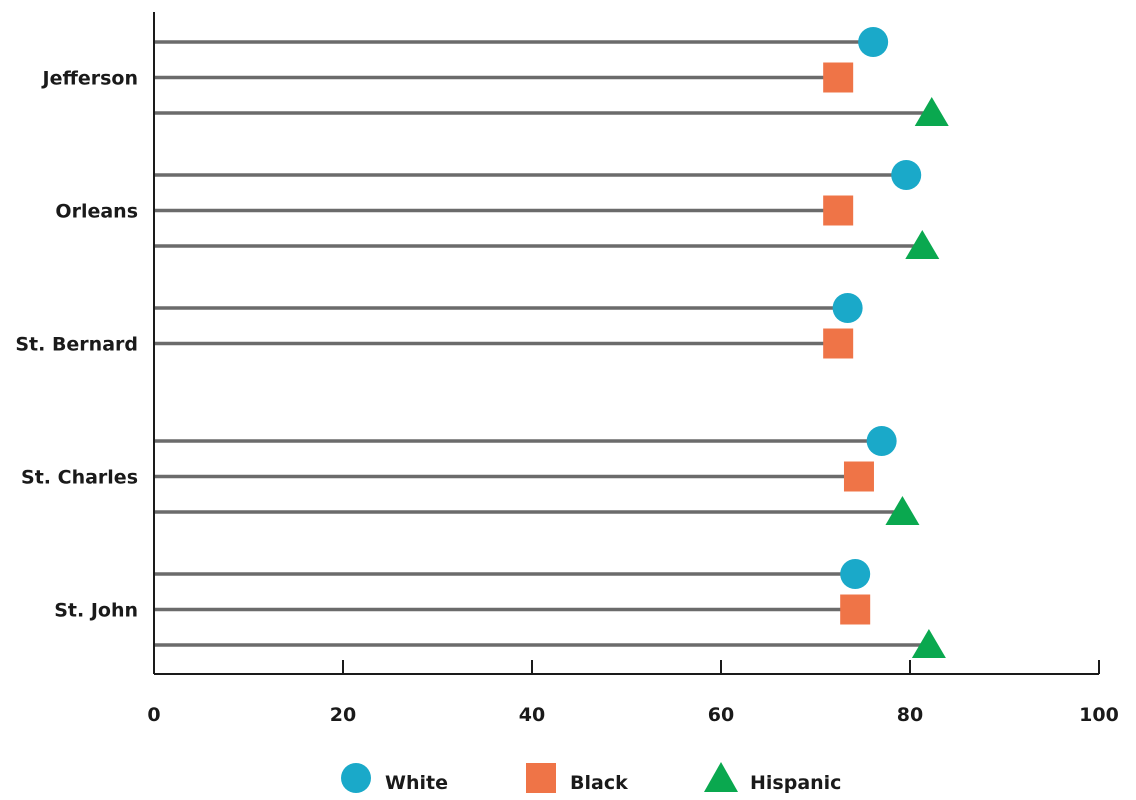 This screenshot has height=800, width=1136. Describe the element at coordinates (356, 778) in the screenshot. I see `legend-swatch-white` at that location.